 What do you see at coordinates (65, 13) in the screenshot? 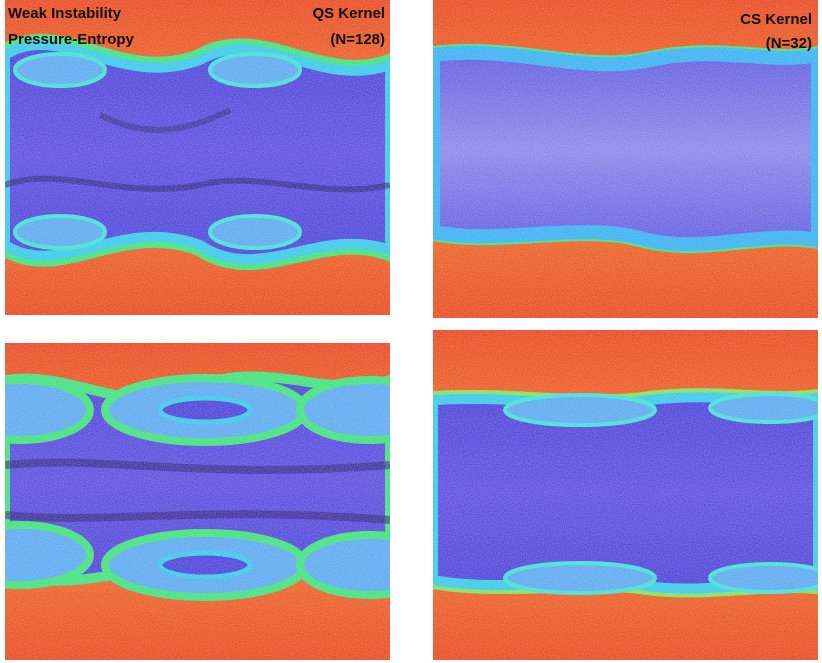
I see `annotation: Weak Instability` at bounding box center [65, 13].